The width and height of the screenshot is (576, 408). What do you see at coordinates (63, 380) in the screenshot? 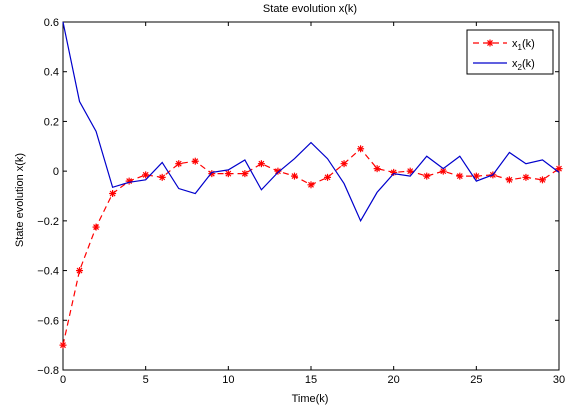
I see `x-tick-label: 0` at bounding box center [63, 380].